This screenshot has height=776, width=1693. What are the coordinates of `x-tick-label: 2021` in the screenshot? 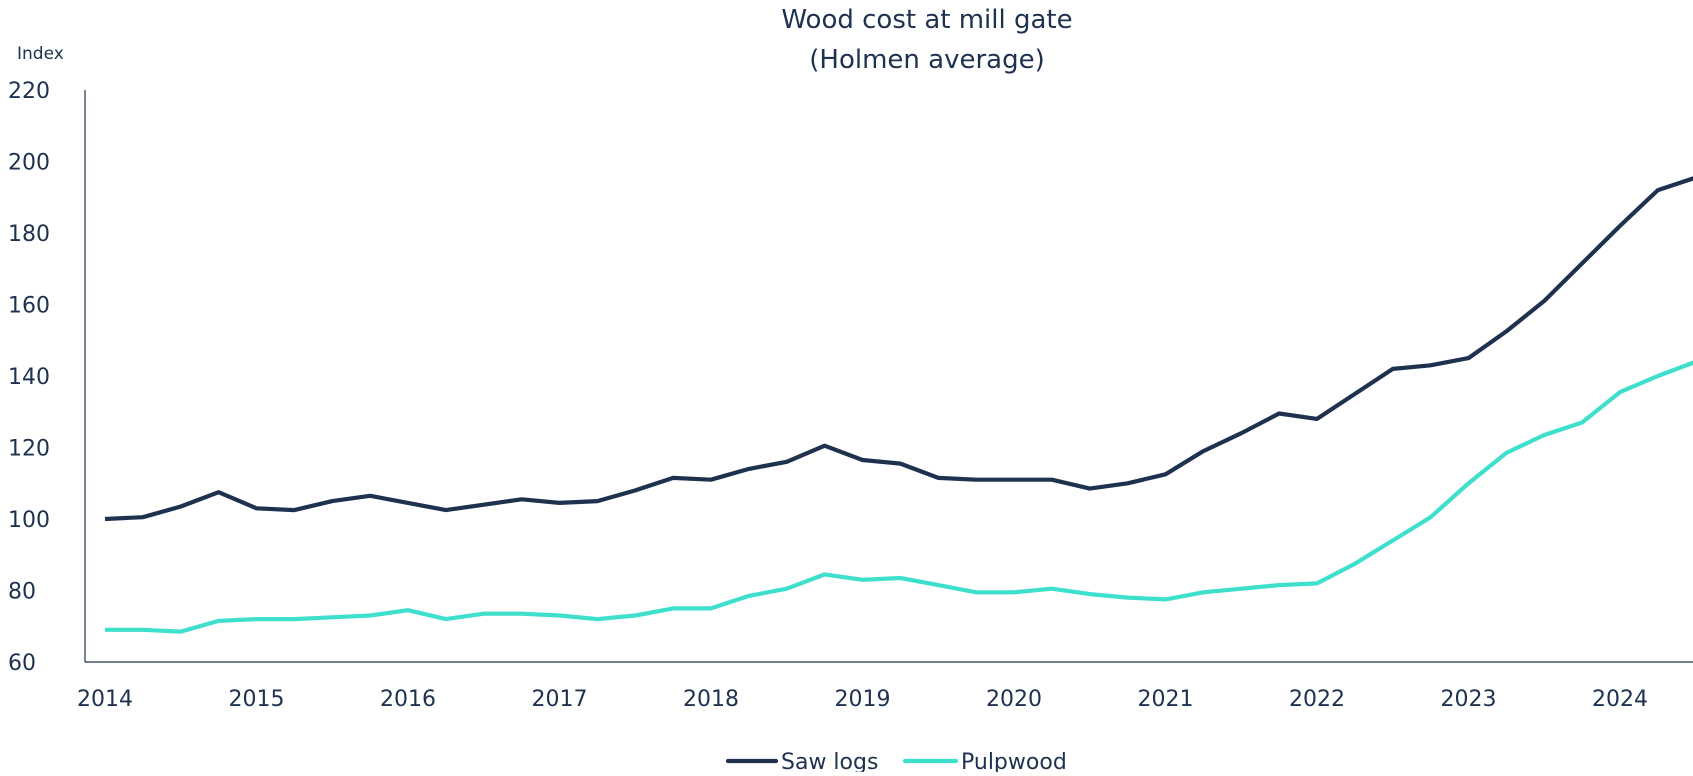 It's located at (1166, 699).